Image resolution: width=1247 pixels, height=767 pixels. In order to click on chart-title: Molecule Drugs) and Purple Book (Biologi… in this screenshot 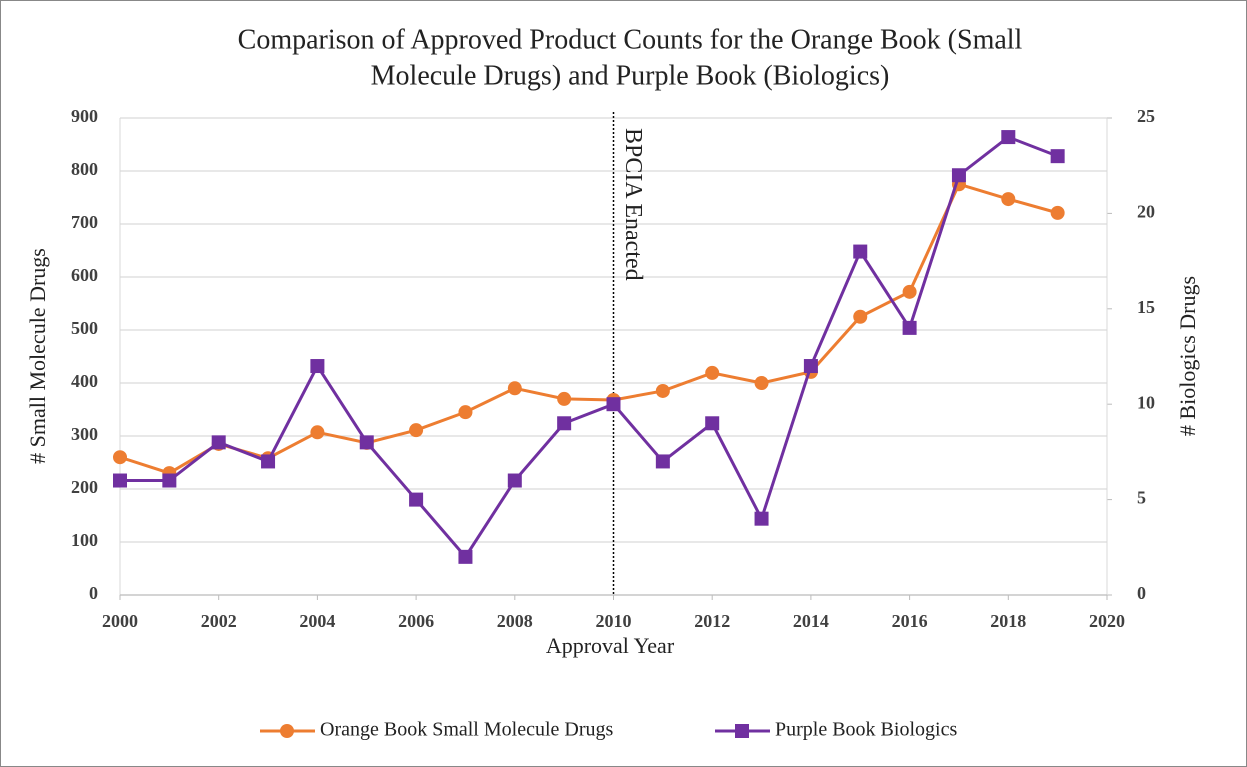, I will do `click(630, 75)`.